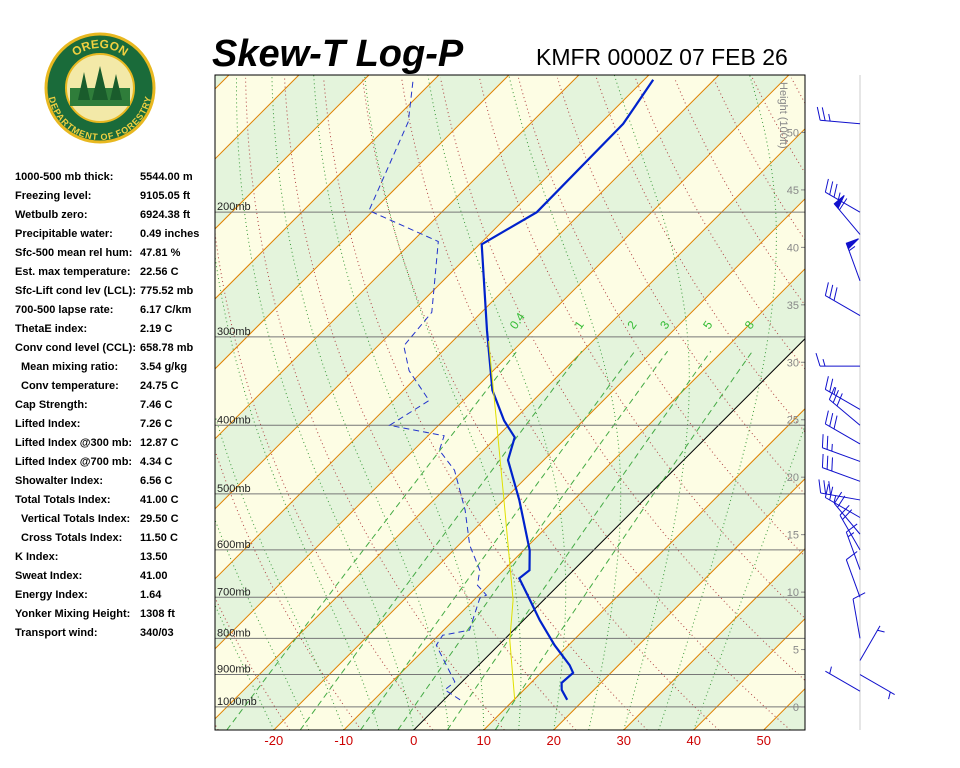 This screenshot has width=960, height=768. Describe the element at coordinates (156, 405) in the screenshot. I see `index-value: 7.46 C` at that location.